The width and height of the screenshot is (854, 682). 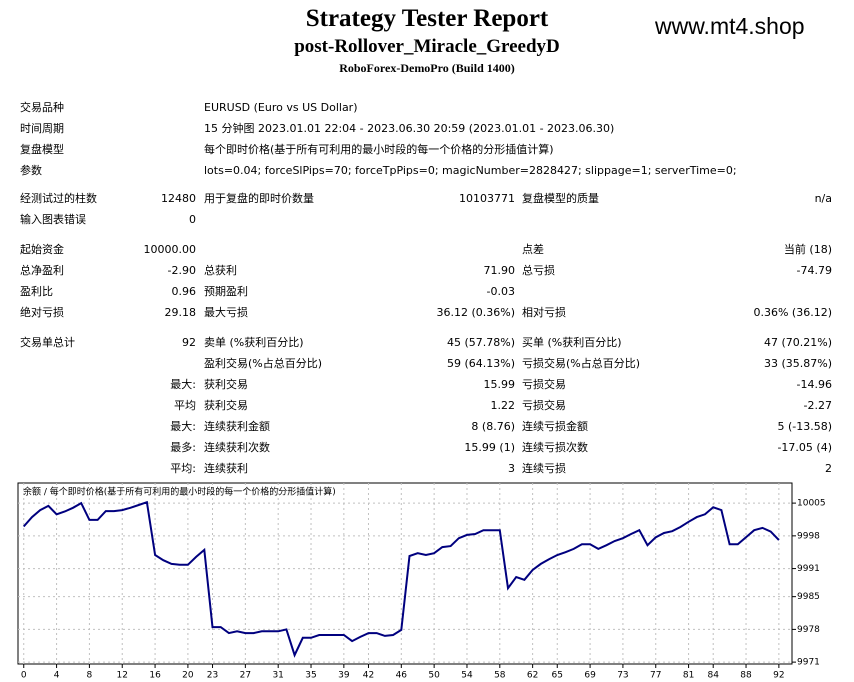 What do you see at coordinates (183, 447) in the screenshot?
I see `stat-value: 最多:` at bounding box center [183, 447].